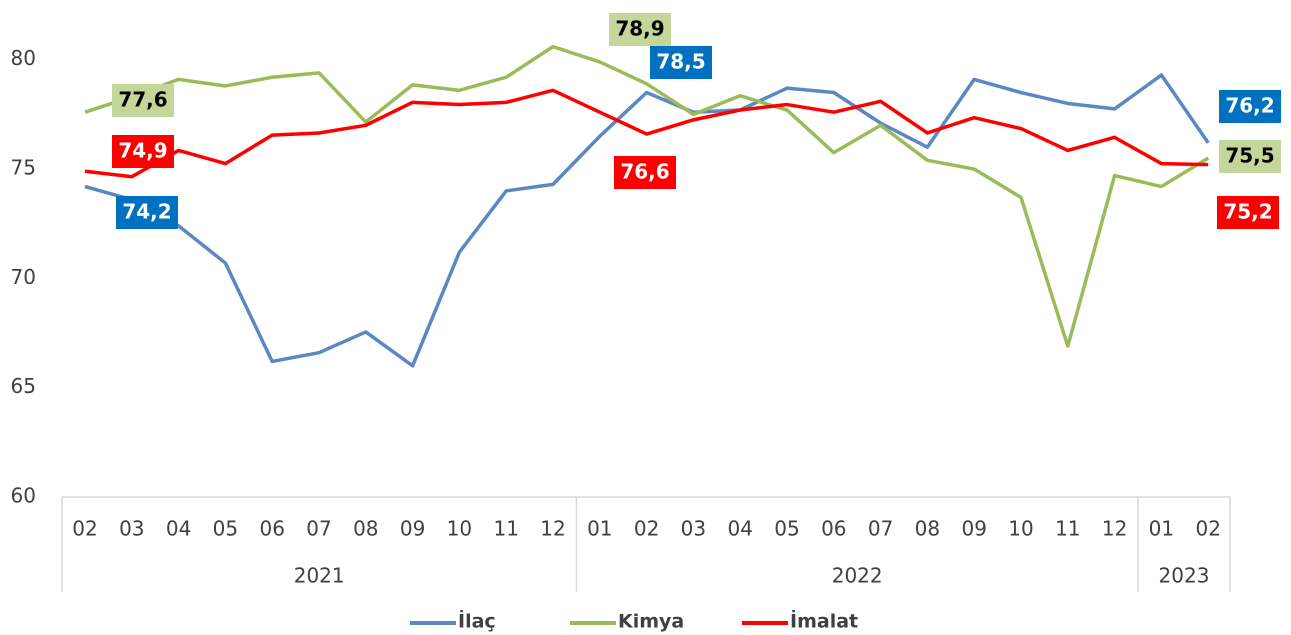  What do you see at coordinates (646, 133) in the screenshot?
I see `series-line` at bounding box center [646, 133].